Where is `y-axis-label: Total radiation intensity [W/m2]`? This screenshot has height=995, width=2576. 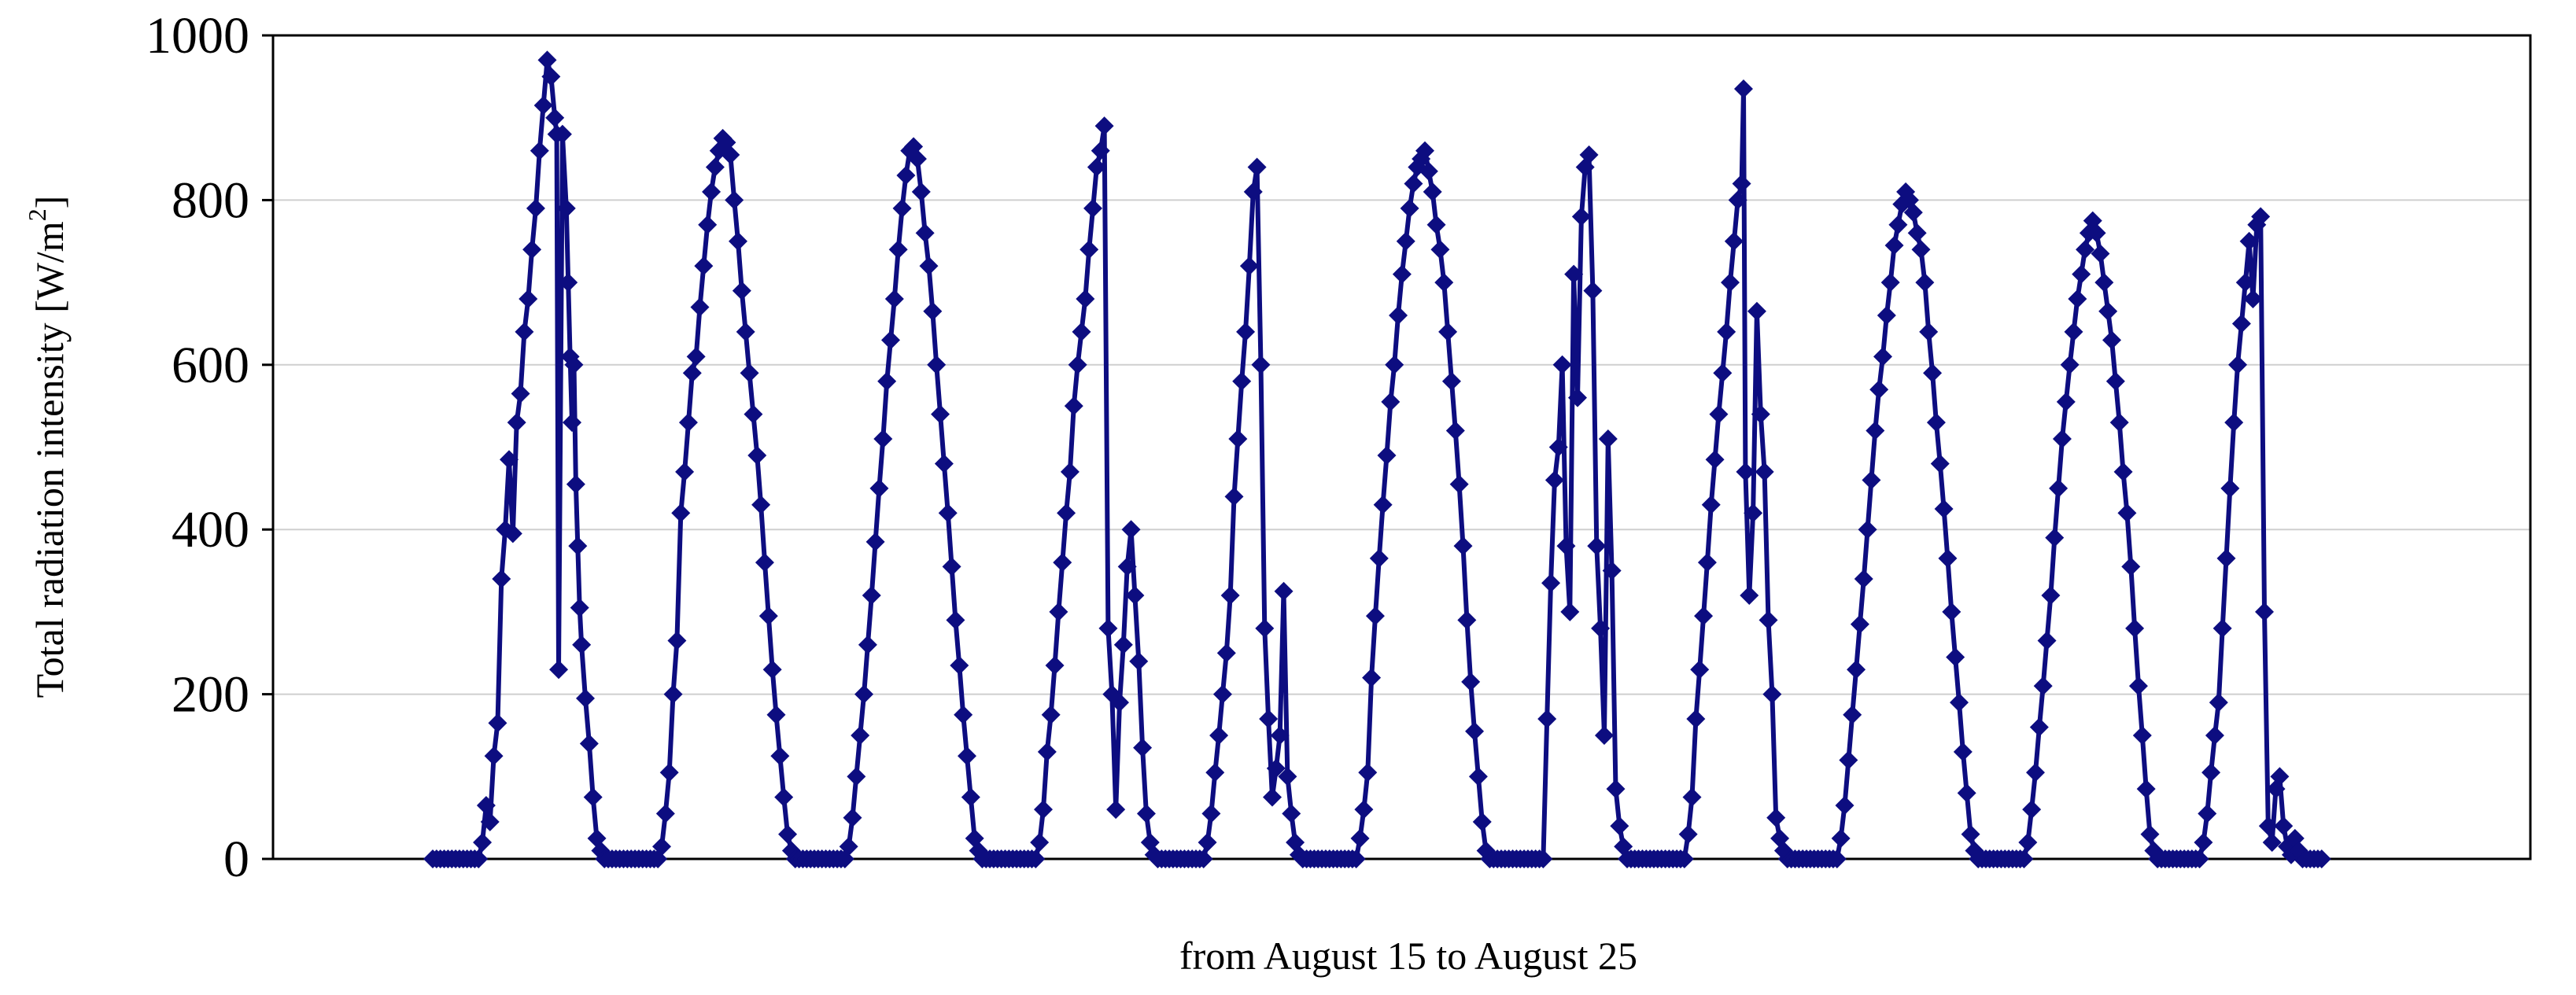 y-axis-label: Total radiation intensity [W/m2] is located at coordinates (48, 447).